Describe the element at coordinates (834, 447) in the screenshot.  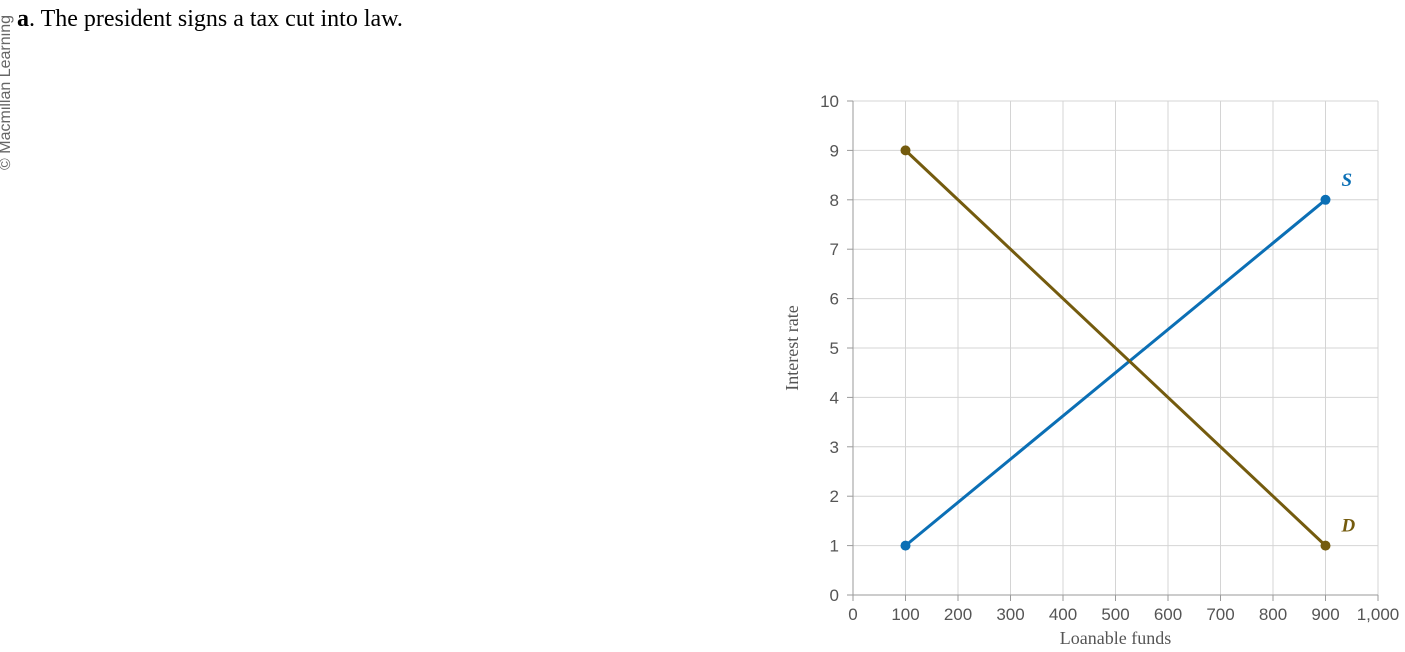
I see `y-tick-label: 3` at that location.